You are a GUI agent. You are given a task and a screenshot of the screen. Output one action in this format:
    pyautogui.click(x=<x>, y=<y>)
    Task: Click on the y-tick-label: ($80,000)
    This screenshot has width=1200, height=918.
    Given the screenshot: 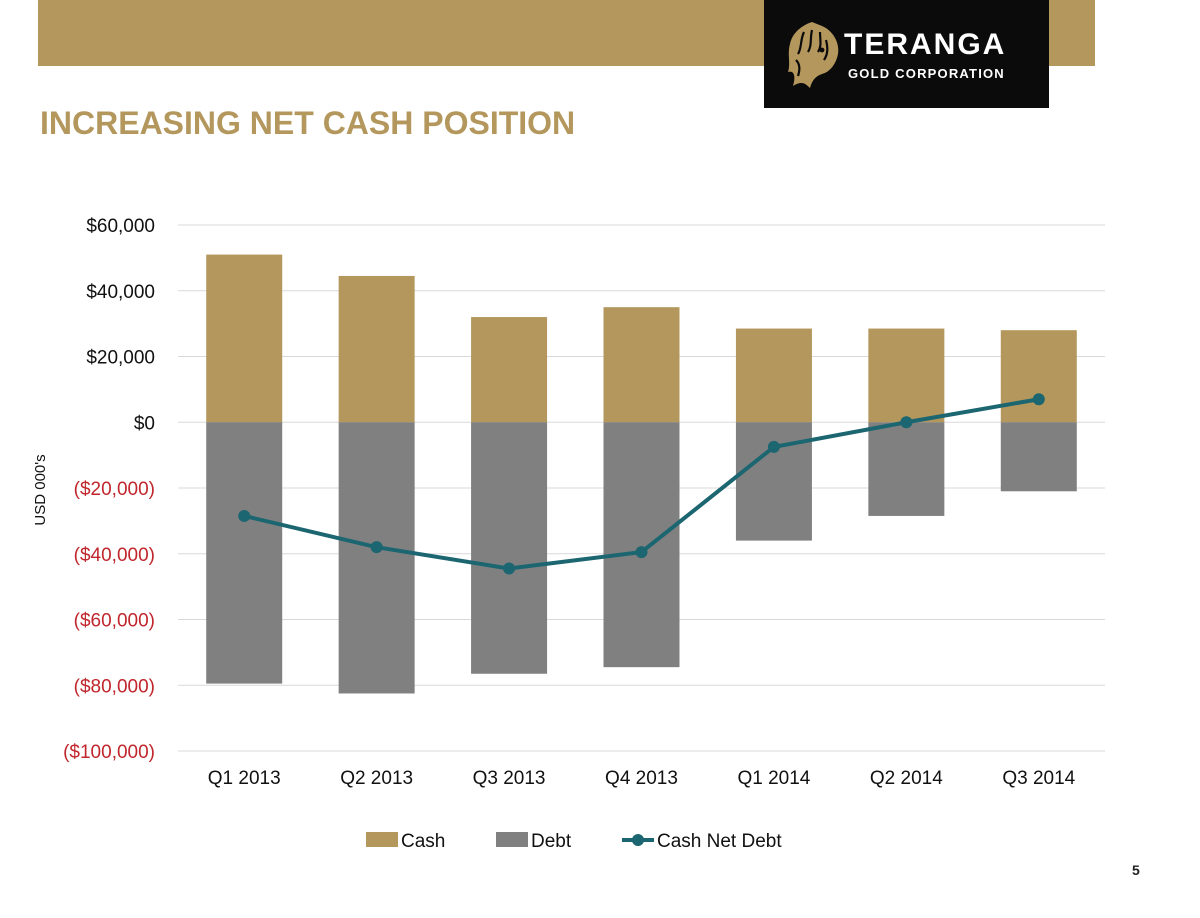 What is the action you would take?
    pyautogui.click(x=114, y=686)
    